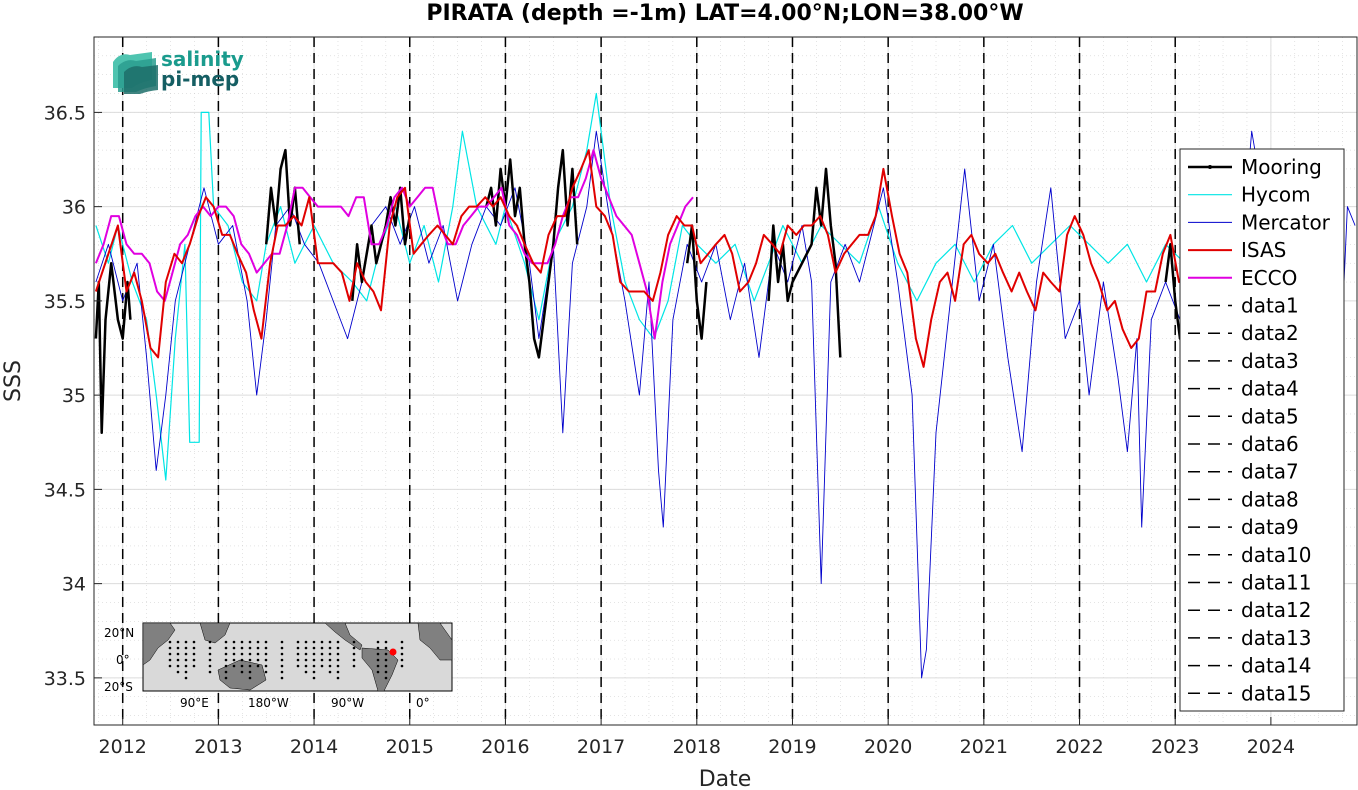  I want to click on x-tick-label: 2018, so click(697, 747).